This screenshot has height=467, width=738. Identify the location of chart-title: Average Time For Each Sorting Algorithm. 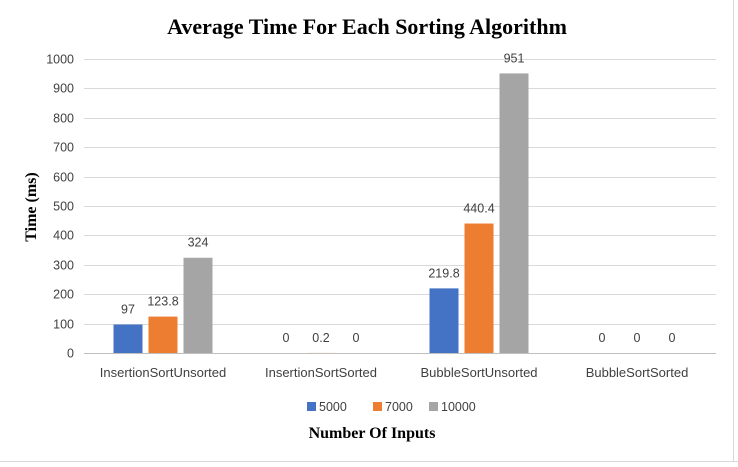
(367, 26).